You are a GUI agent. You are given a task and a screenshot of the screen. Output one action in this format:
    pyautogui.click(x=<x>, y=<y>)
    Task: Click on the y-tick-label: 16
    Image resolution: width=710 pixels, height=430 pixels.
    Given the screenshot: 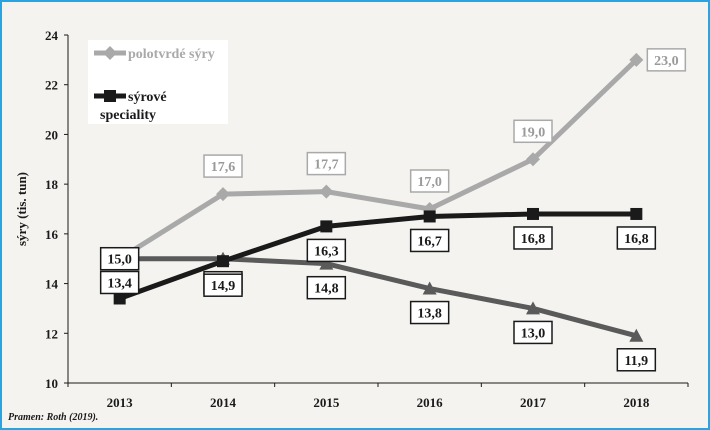 What is the action you would take?
    pyautogui.click(x=52, y=234)
    